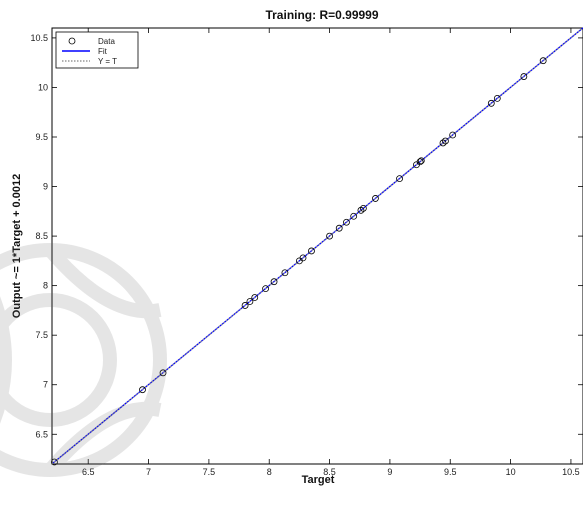 The width and height of the screenshot is (583, 520). Describe the element at coordinates (450, 472) in the screenshot. I see `x-tick-label: 9.5` at that location.